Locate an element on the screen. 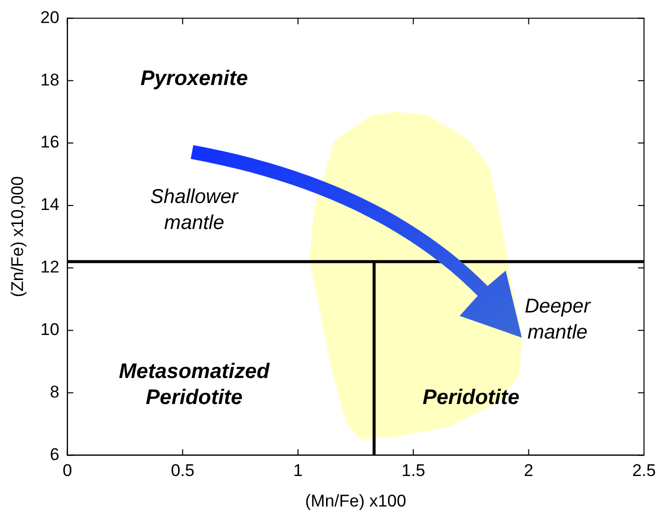  annotation: Shallower mantle is located at coordinates (195, 210).